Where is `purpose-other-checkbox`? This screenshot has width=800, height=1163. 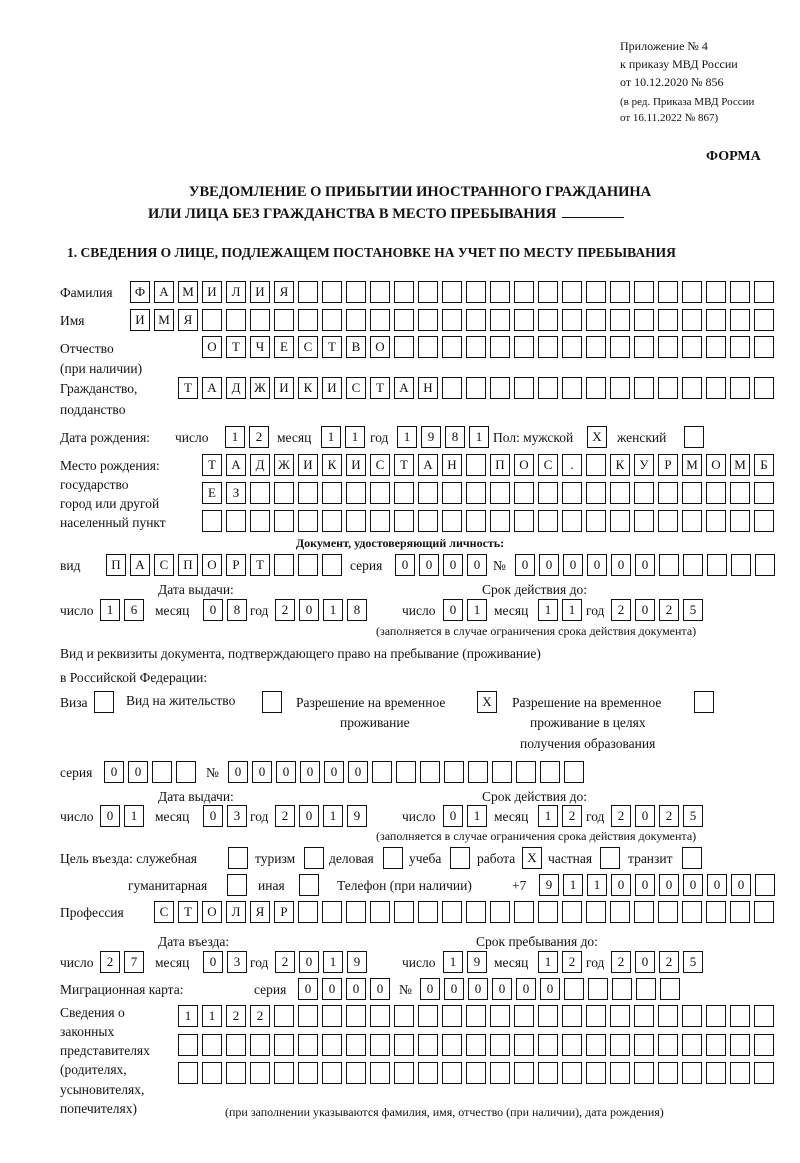 purpose-other-checkbox is located at coordinates (309, 885).